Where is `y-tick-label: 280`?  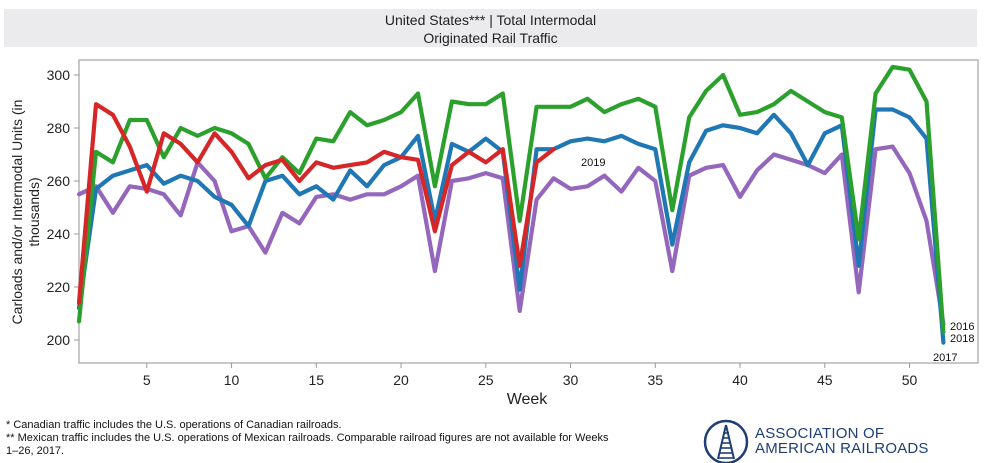 y-tick-label: 280 is located at coordinates (59, 128).